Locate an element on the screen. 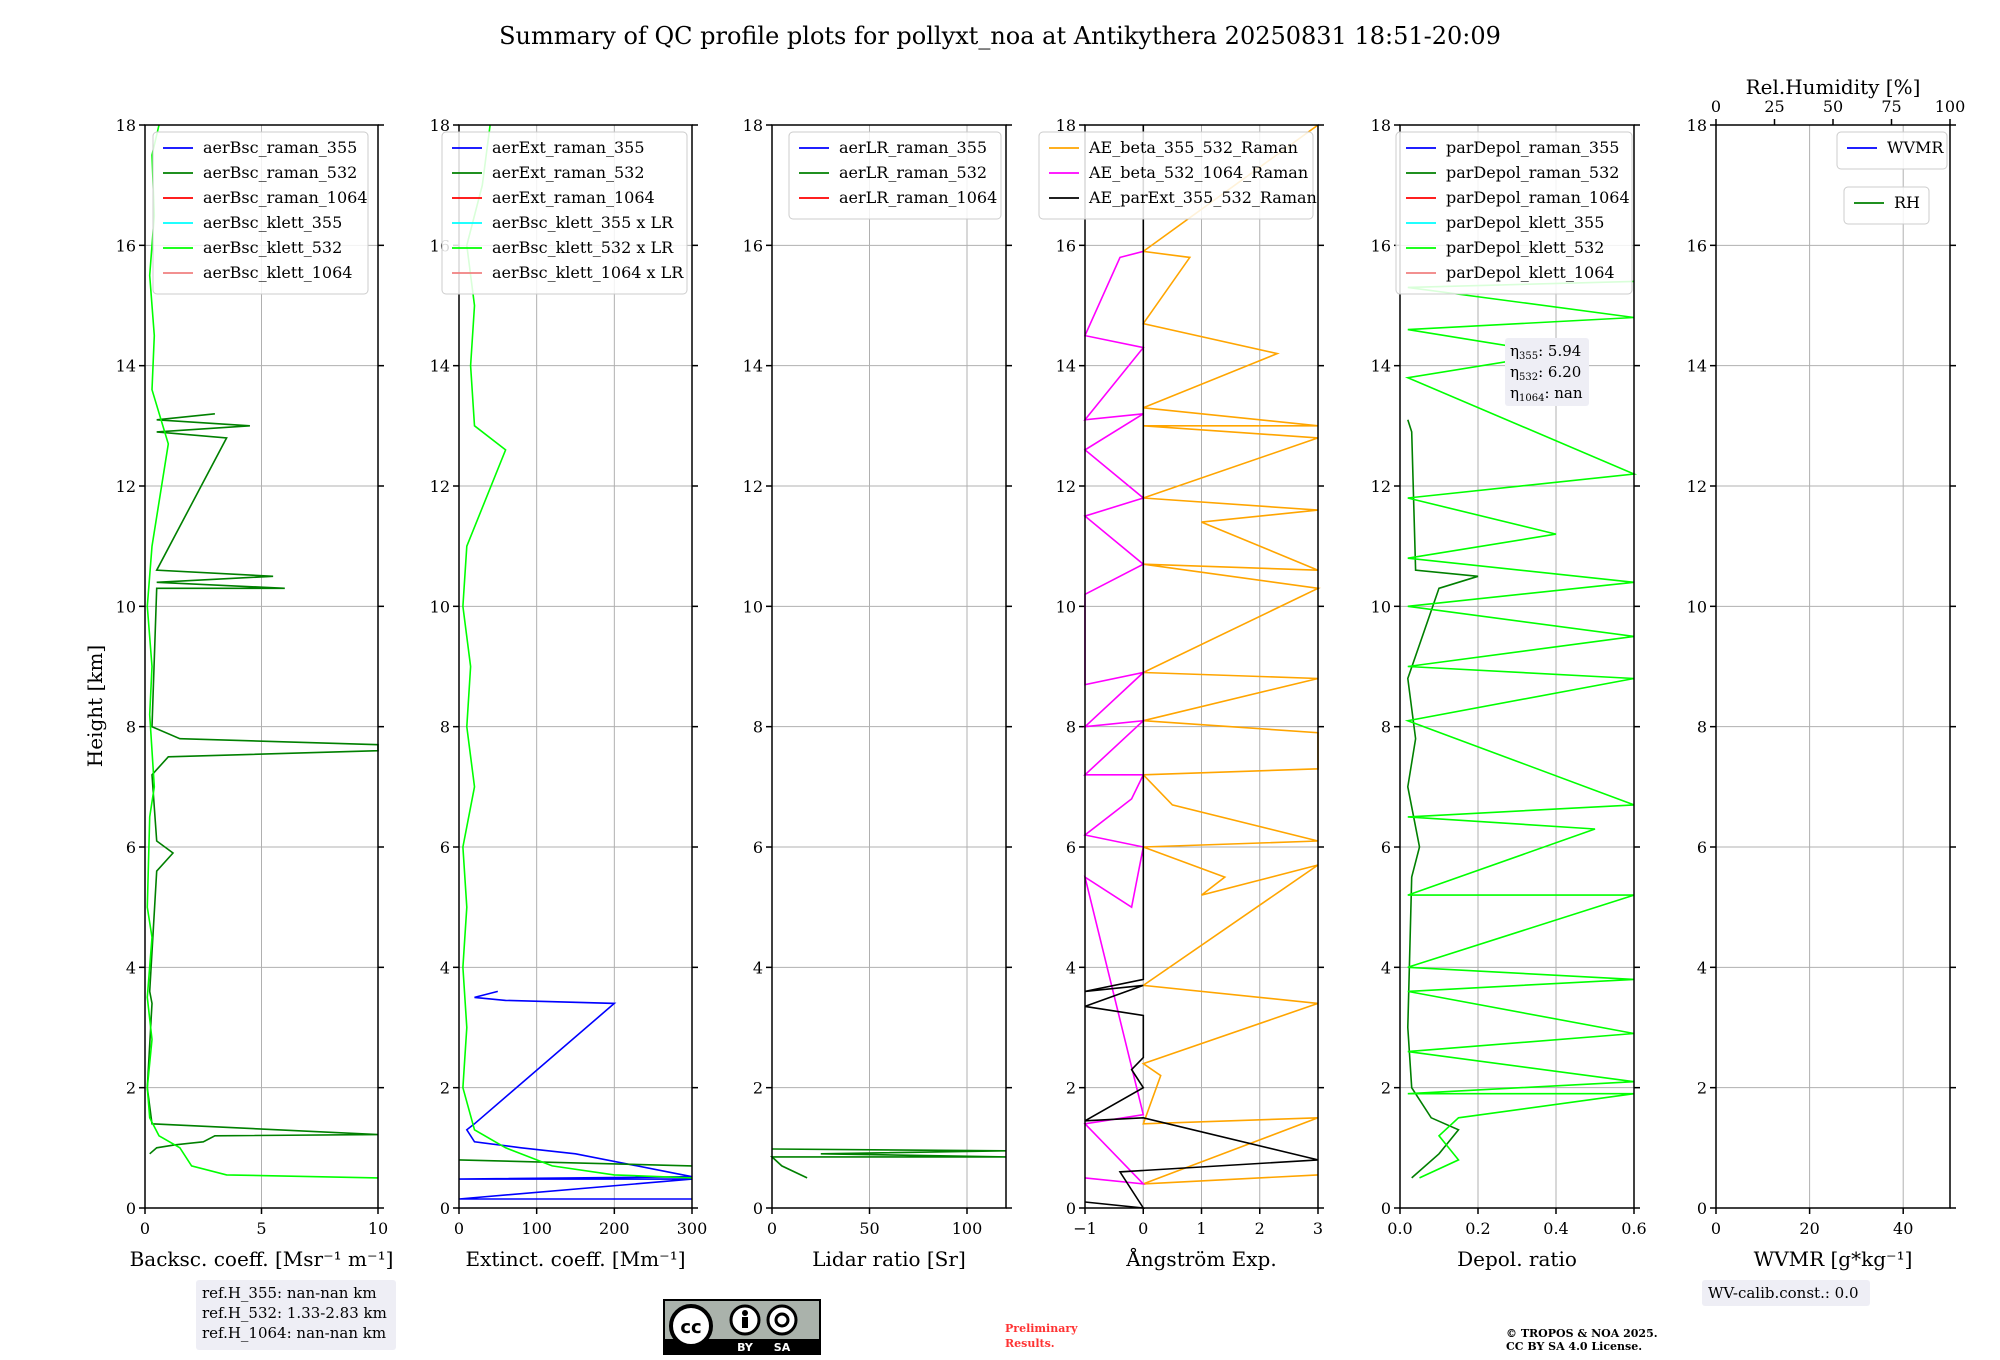  x-axis-label: WVMR [g*kg⁻¹] is located at coordinates (1833, 1259).